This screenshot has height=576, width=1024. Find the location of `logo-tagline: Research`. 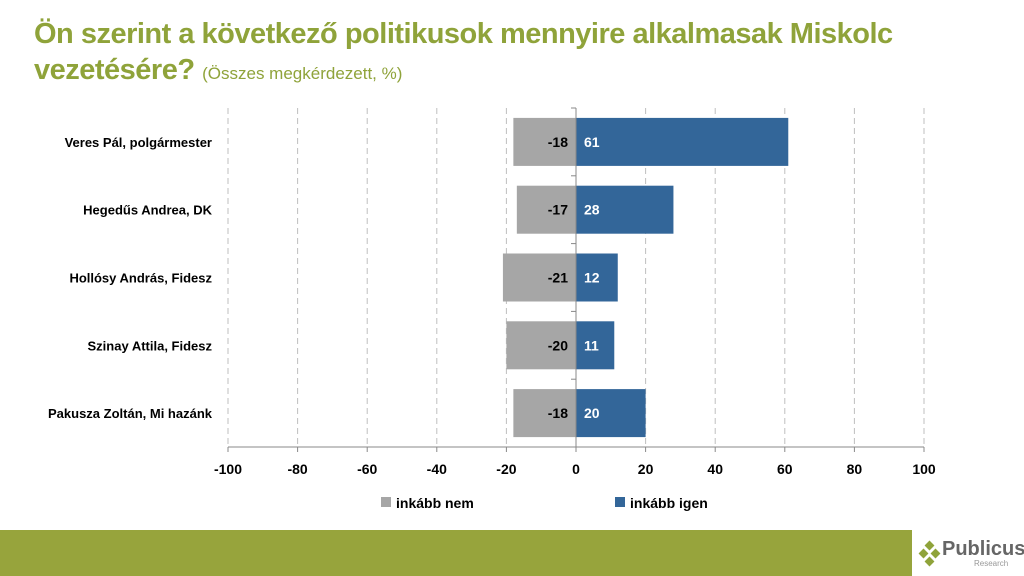

logo-tagline: Research is located at coordinates (991, 563).